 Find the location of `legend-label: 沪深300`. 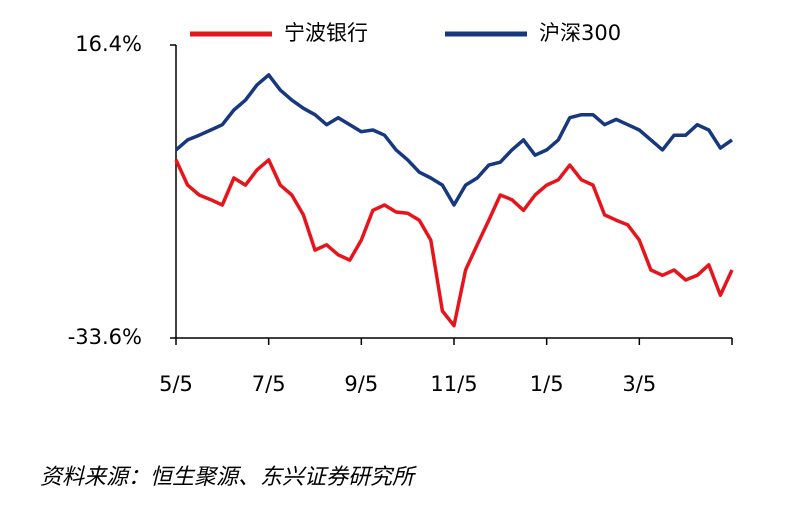

legend-label: 沪深300 is located at coordinates (580, 33).